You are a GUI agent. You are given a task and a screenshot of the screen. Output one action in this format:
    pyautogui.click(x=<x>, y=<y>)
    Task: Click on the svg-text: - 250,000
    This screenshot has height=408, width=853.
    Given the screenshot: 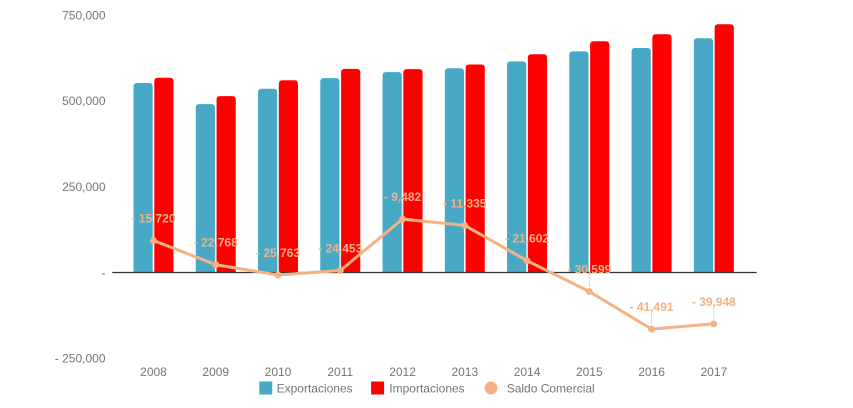 What is the action you would take?
    pyautogui.click(x=80, y=359)
    